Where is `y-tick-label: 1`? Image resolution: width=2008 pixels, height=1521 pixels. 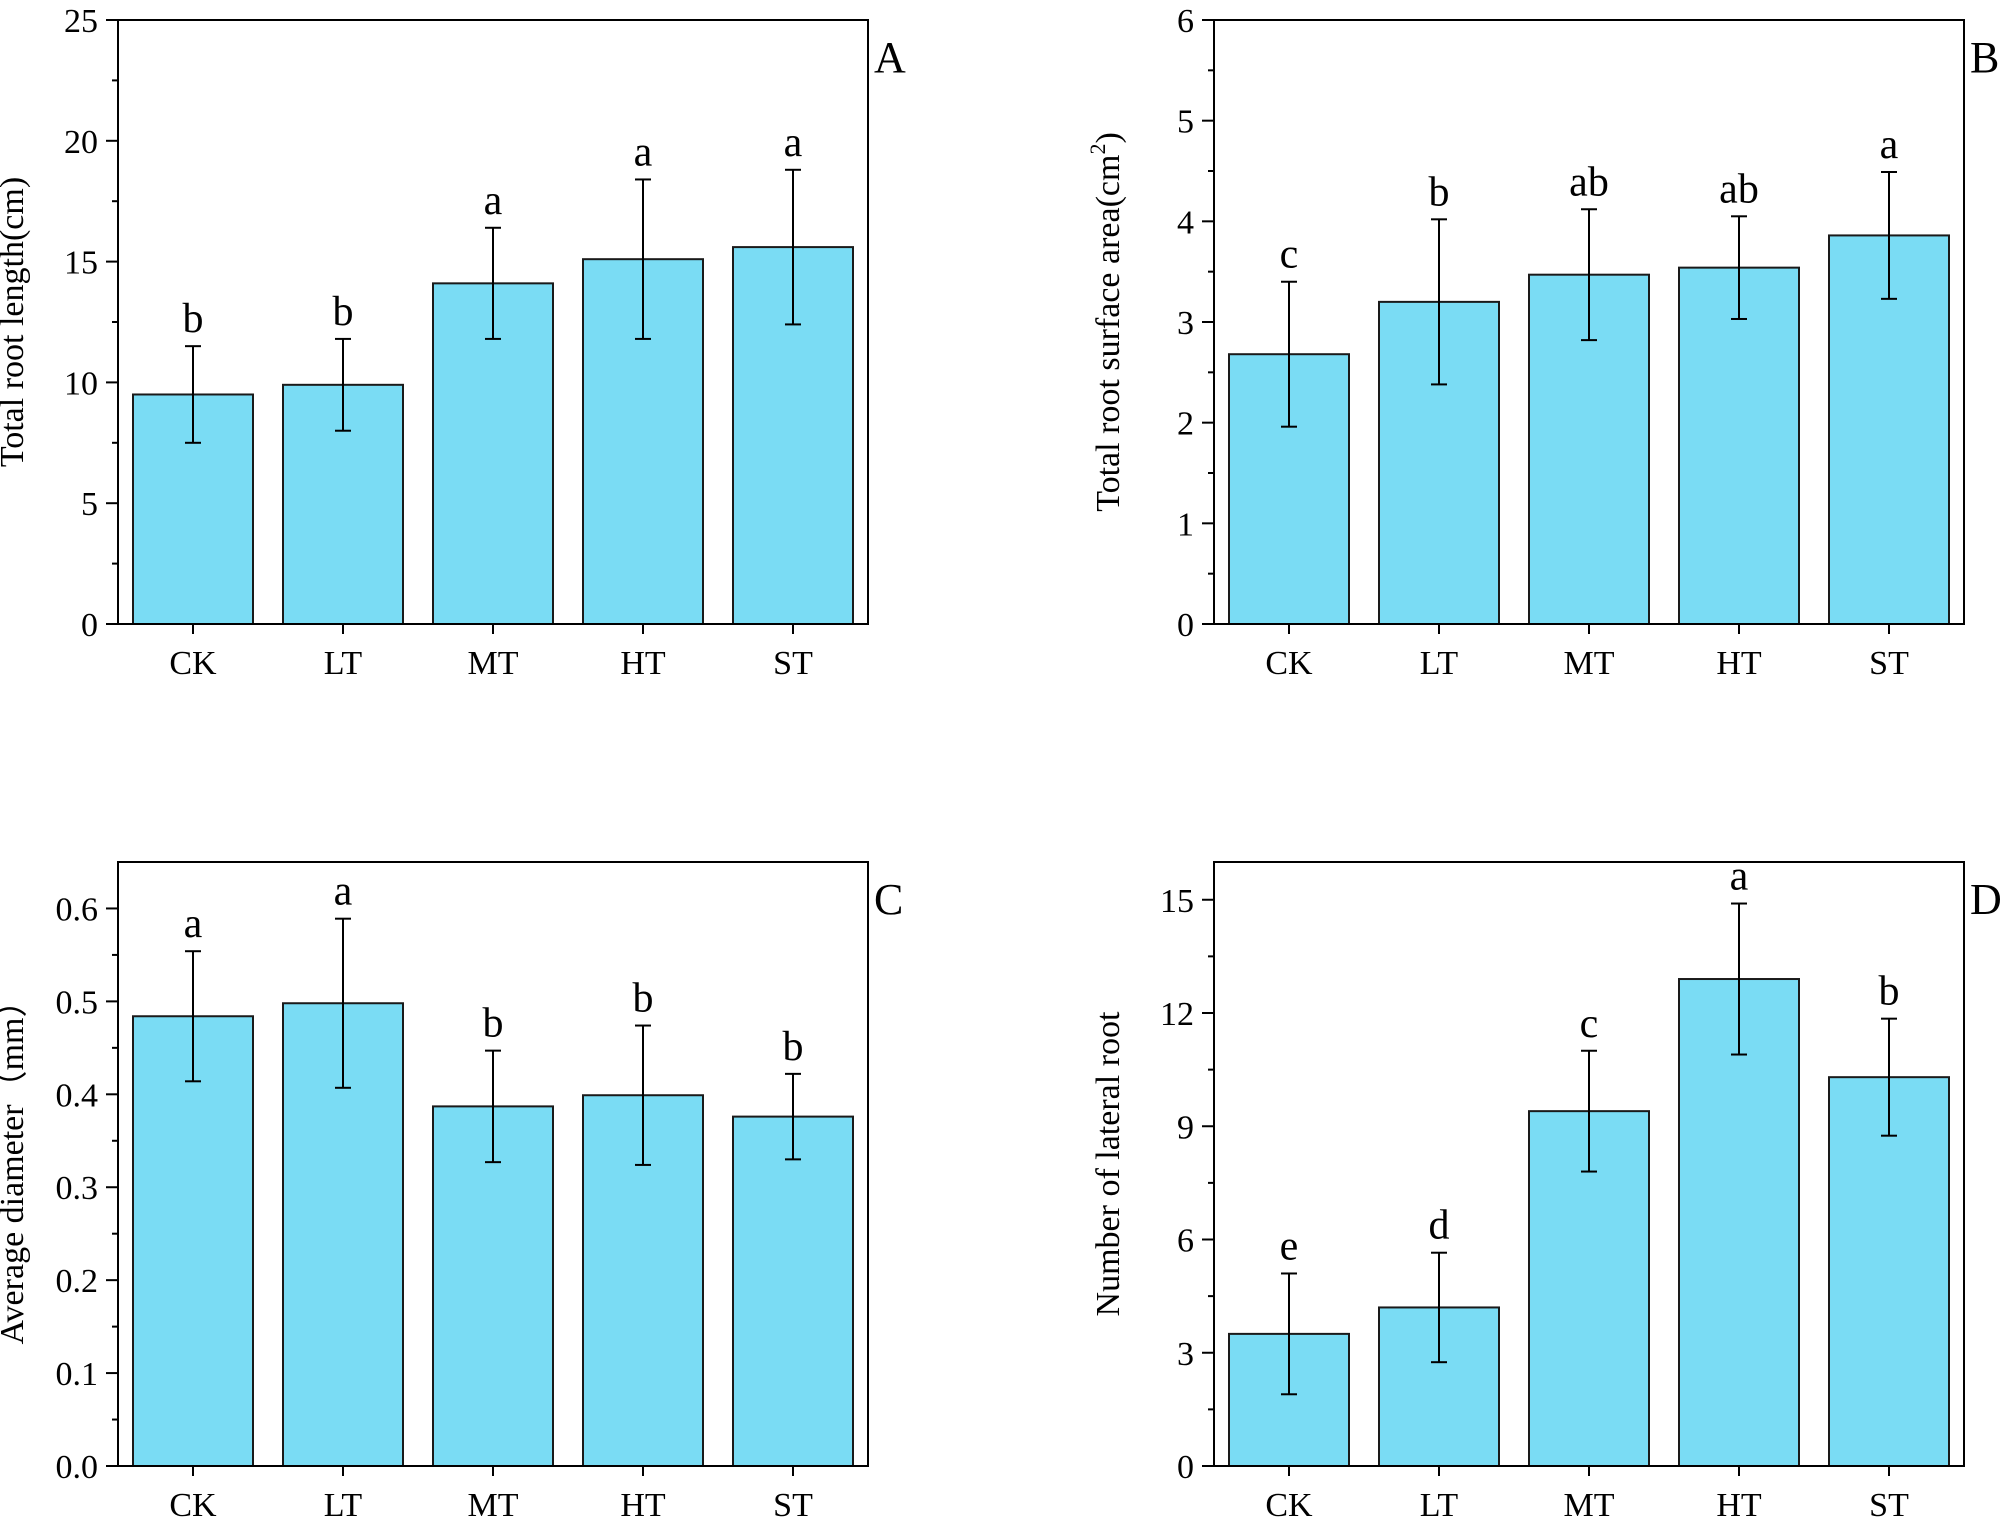 y-tick-label: 1 is located at coordinates (1185, 524).